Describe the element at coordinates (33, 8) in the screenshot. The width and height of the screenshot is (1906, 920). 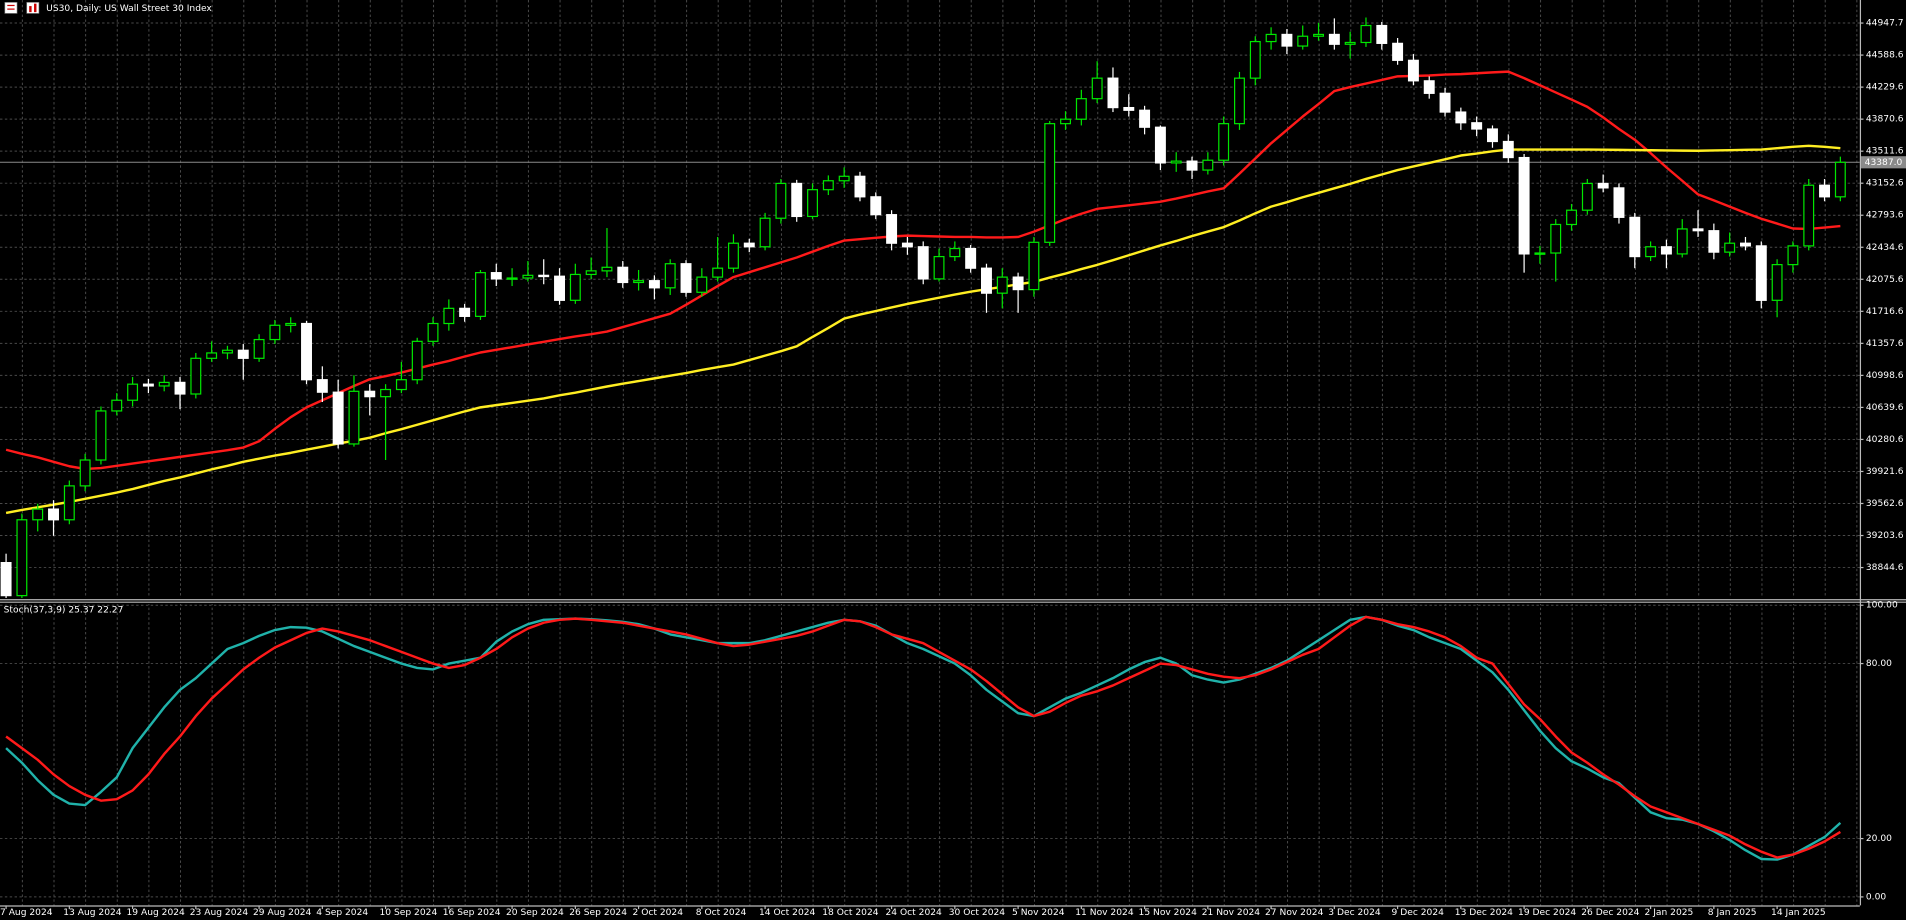
I see `symbol-icon` at that location.